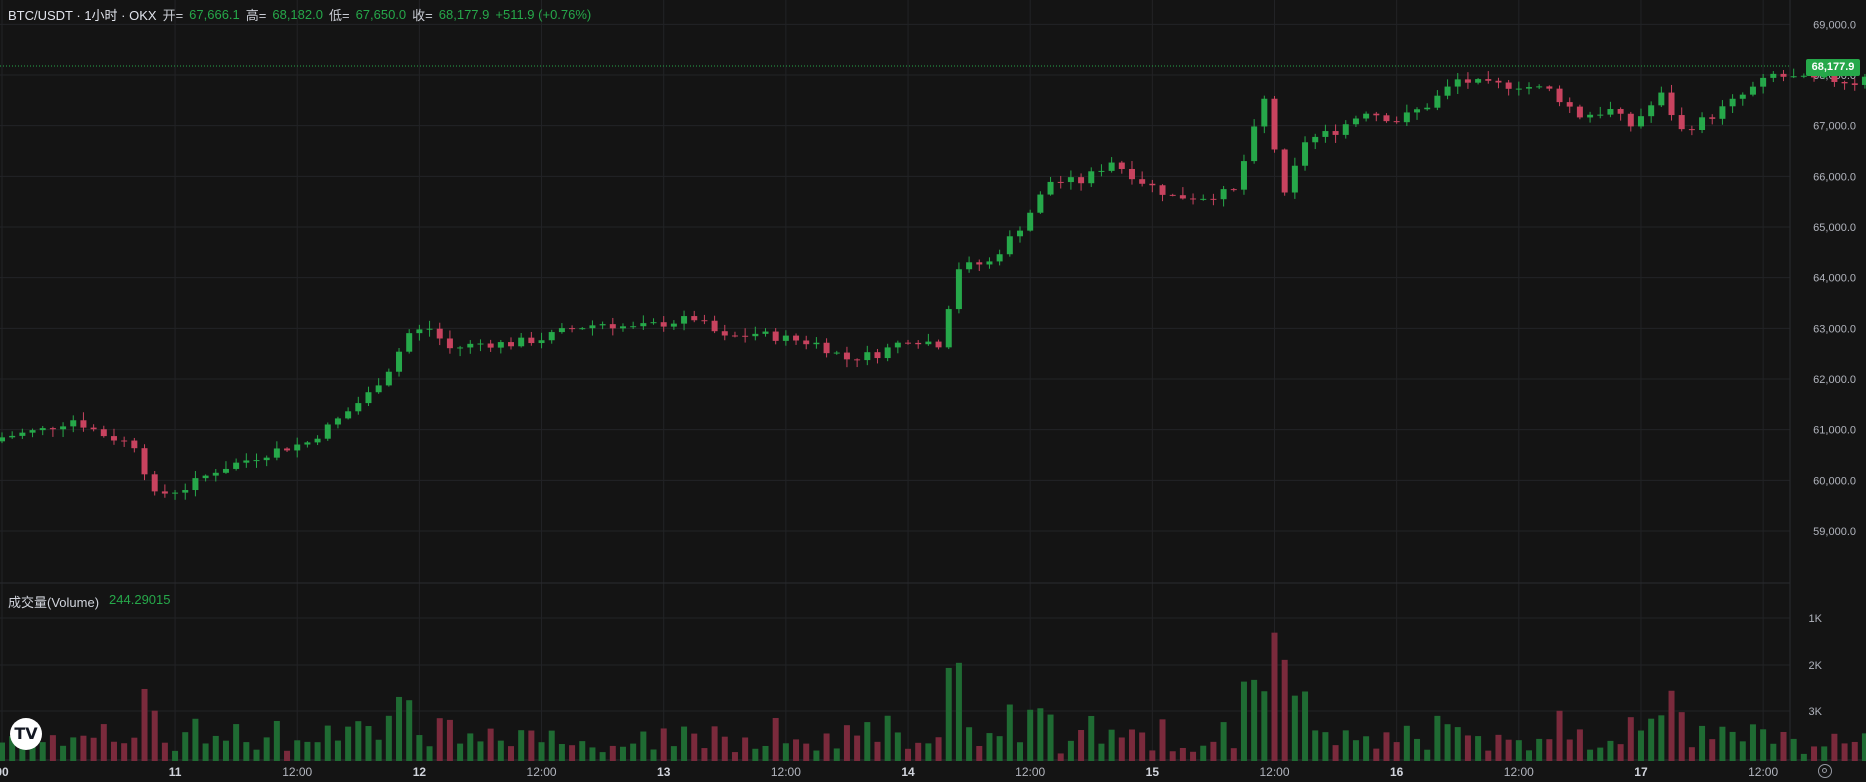 The width and height of the screenshot is (1866, 782). What do you see at coordinates (54, 602) in the screenshot?
I see `volume-label: 成交量(Volume)` at bounding box center [54, 602].